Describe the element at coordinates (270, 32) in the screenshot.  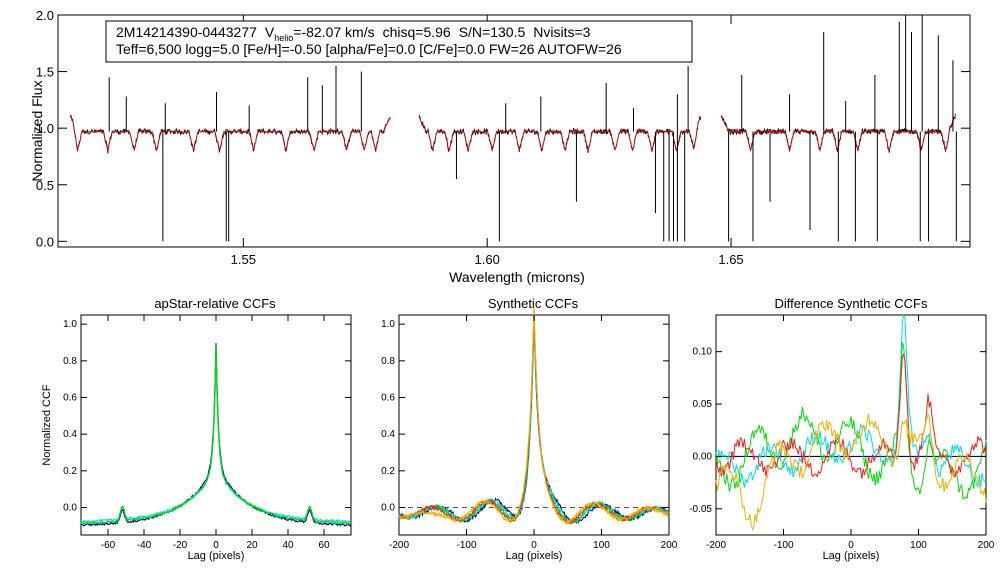
I see `vhelio-symbol: V` at that location.